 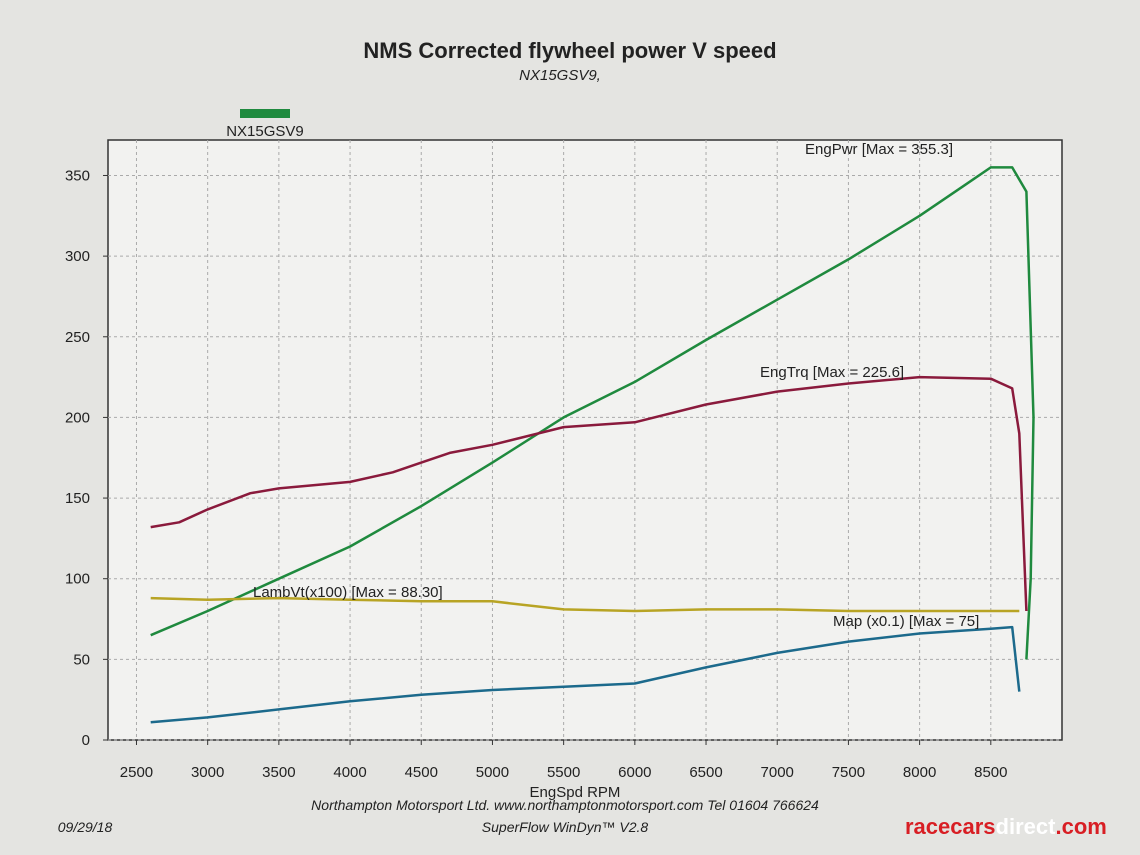 What do you see at coordinates (77, 175) in the screenshot?
I see `y-tick-label: 350` at bounding box center [77, 175].